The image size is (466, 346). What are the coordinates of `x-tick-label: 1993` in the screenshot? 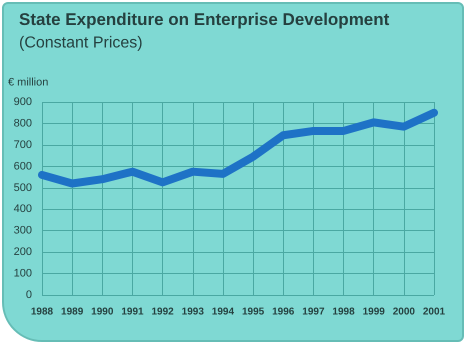 It's located at (193, 312).